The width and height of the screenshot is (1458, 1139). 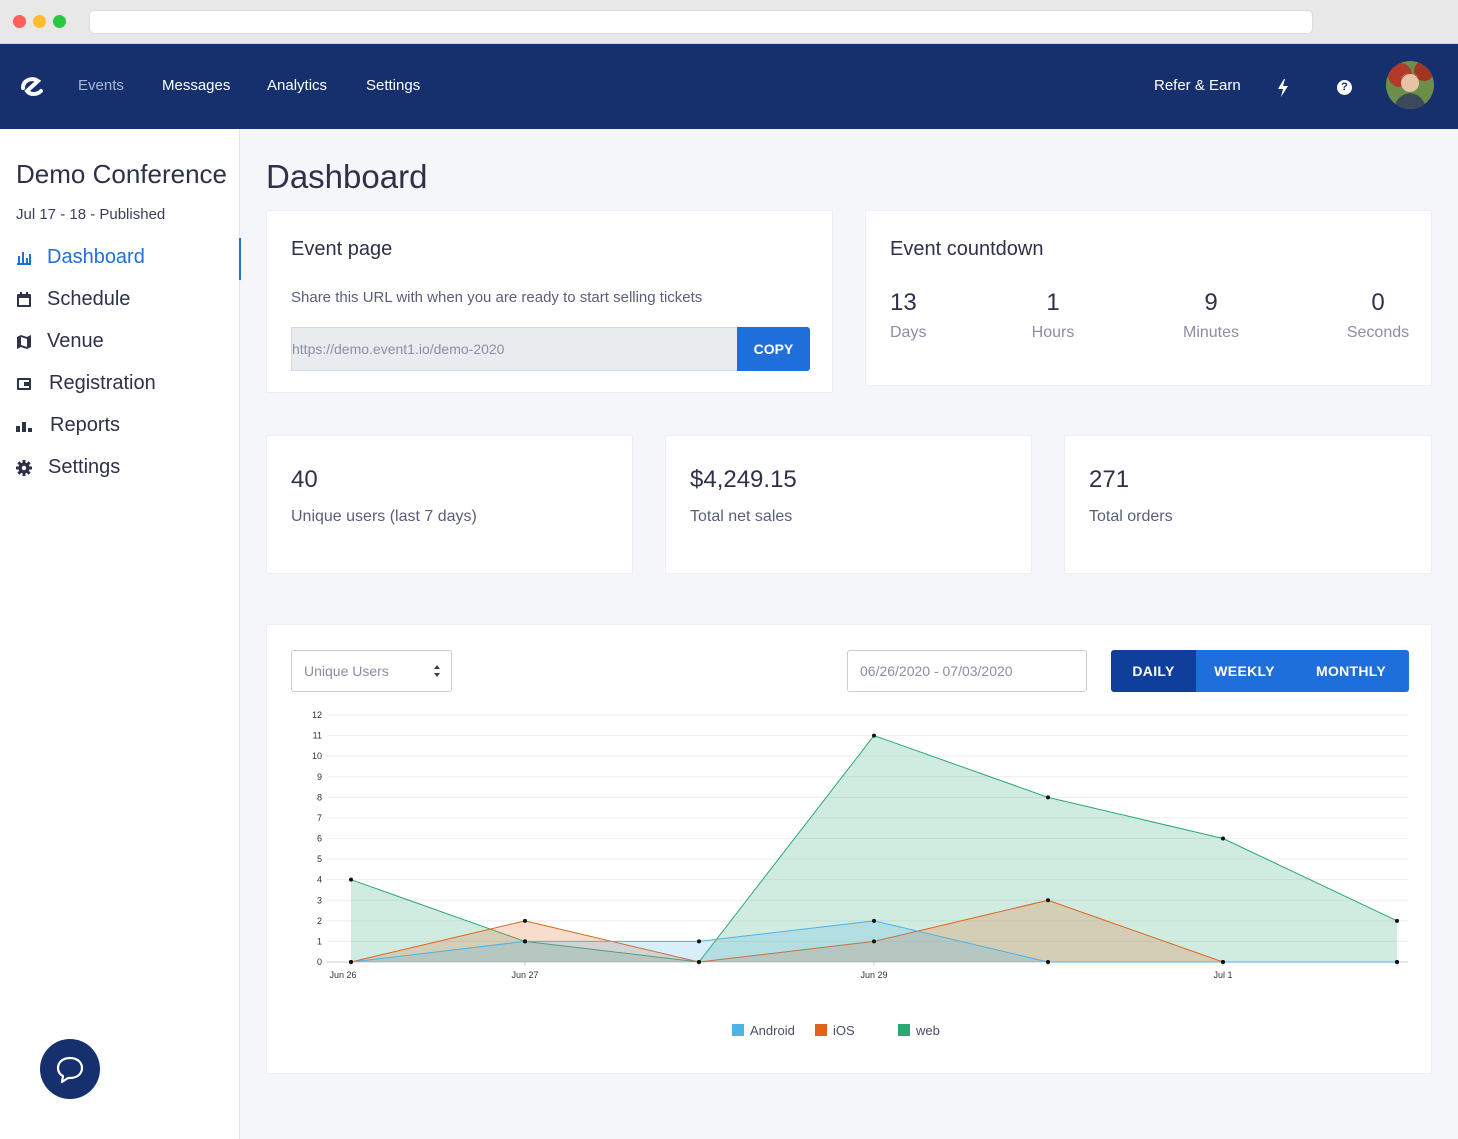 I want to click on y-tick-label: 7, so click(x=319, y=818).